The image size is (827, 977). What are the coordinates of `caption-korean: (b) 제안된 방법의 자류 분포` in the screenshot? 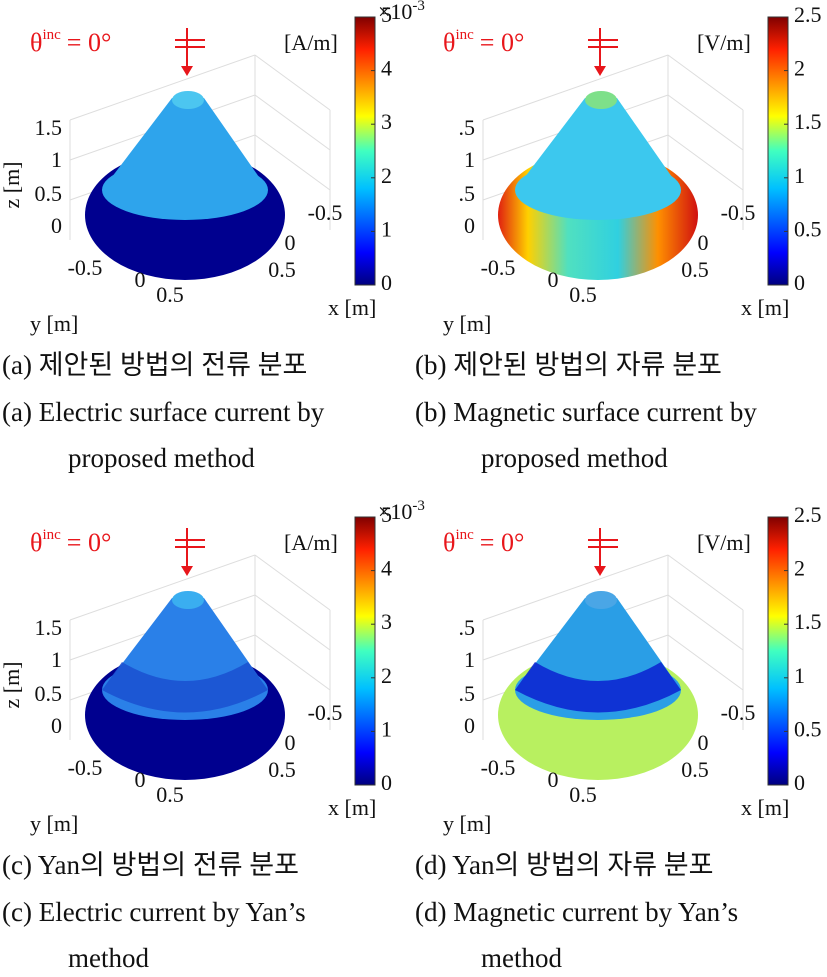 It's located at (568, 365).